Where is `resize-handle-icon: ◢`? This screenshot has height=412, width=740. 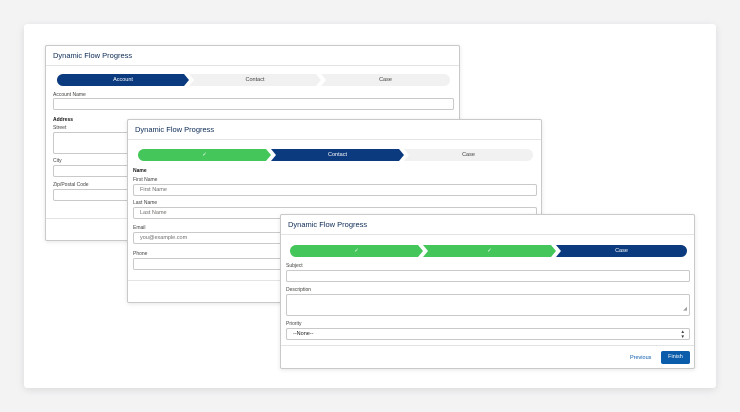
resize-handle-icon: ◢ is located at coordinates (685, 309).